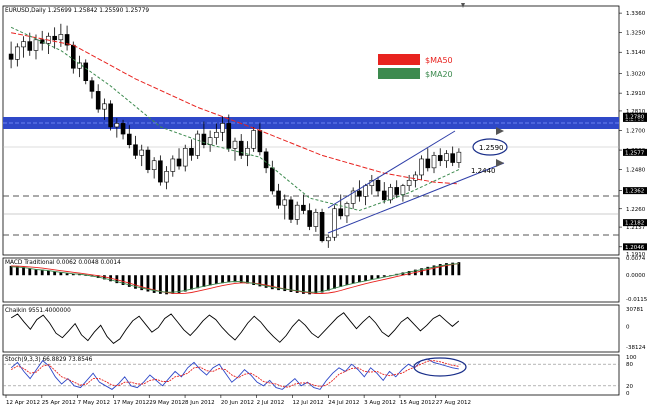 The width and height of the screenshot is (661, 415). I want to click on price-tick-label: 1.3250, so click(636, 34).